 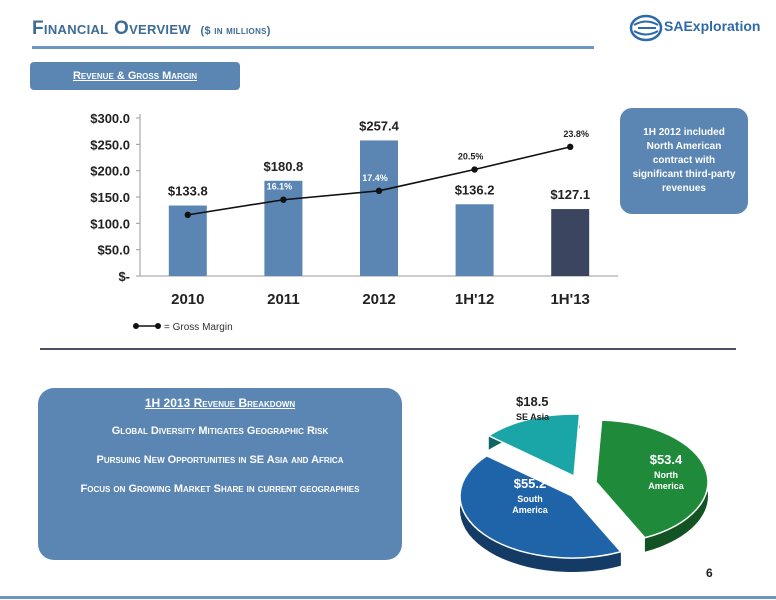 What do you see at coordinates (712, 26) in the screenshot?
I see `logo-text: SAExploration` at bounding box center [712, 26].